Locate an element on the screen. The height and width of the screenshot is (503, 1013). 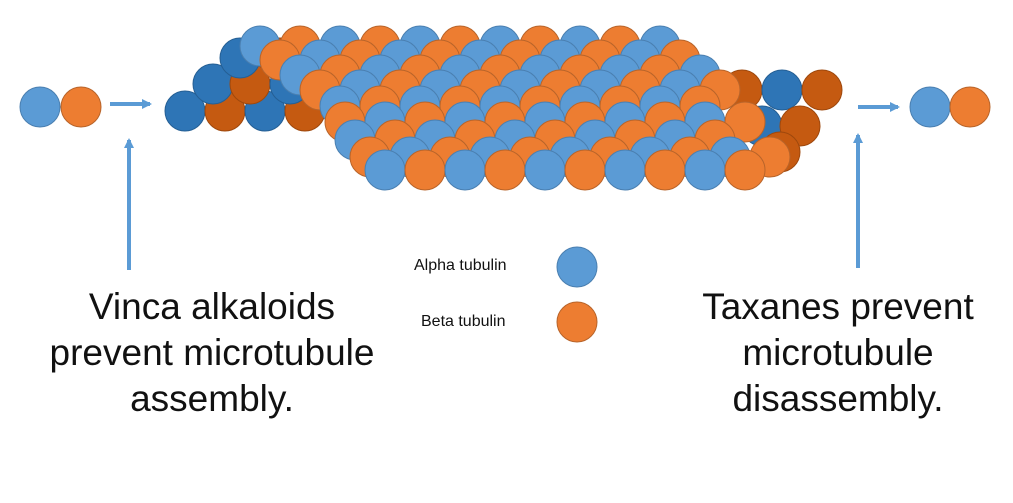
beta-tubulin-free-right is located at coordinates (970, 107).